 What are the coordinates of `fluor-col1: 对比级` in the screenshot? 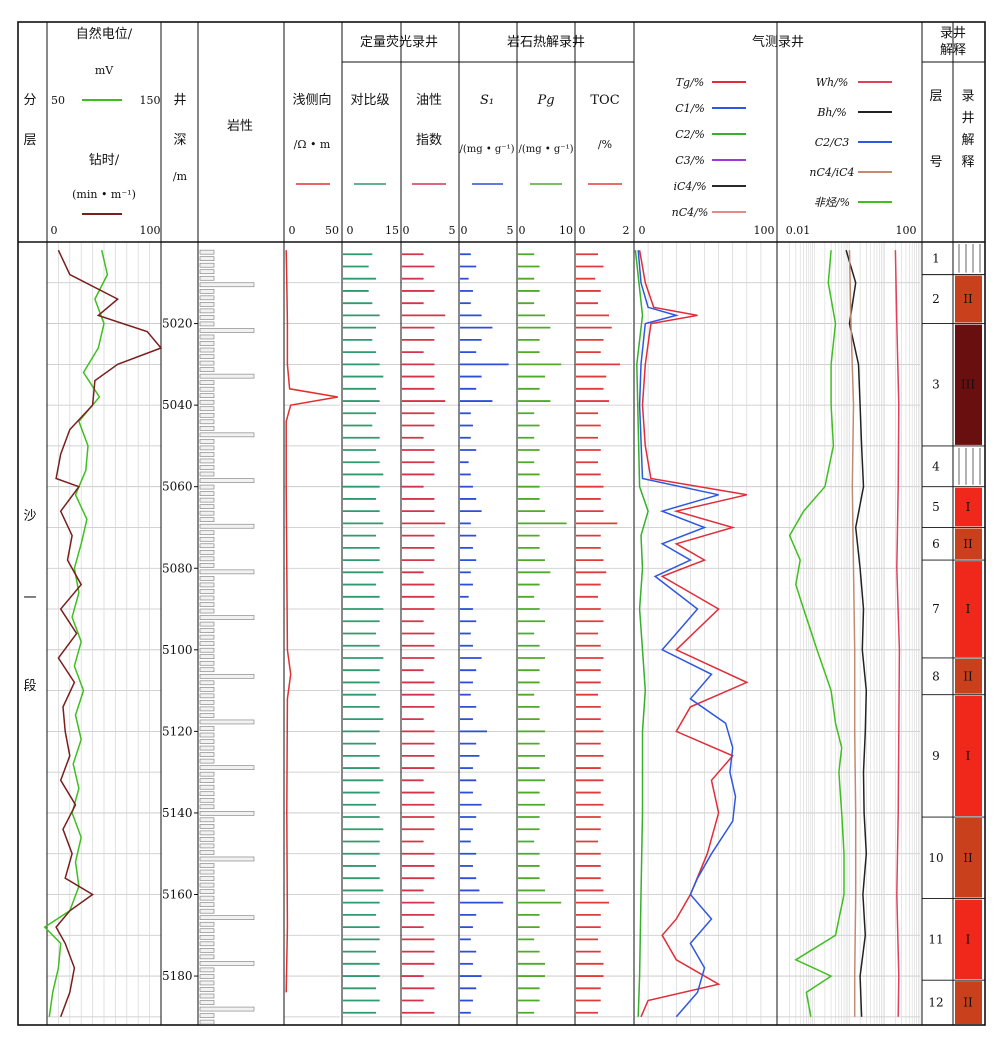 It's located at (369, 100).